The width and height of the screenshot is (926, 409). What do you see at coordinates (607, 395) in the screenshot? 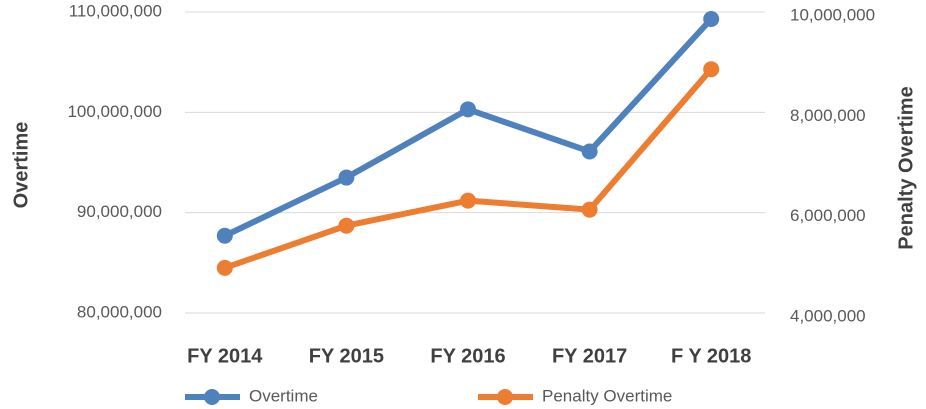
I see `legend-label: Penalty Overtime` at bounding box center [607, 395].